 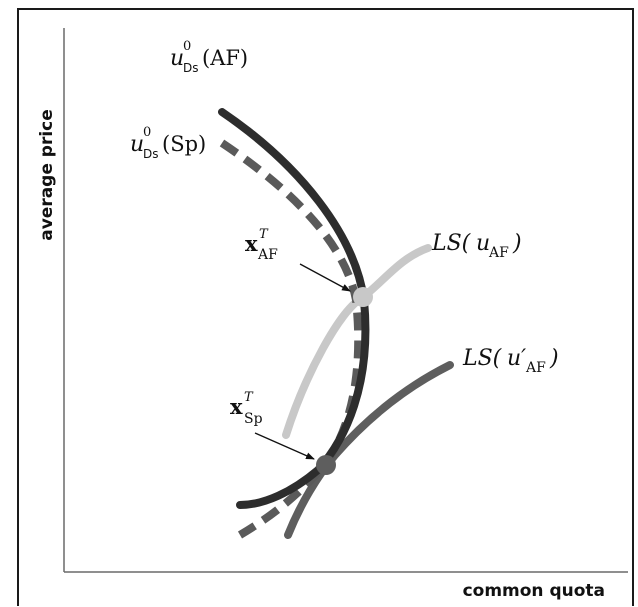 What do you see at coordinates (325, 277) in the screenshot?
I see `arrow-x-af` at bounding box center [325, 277].